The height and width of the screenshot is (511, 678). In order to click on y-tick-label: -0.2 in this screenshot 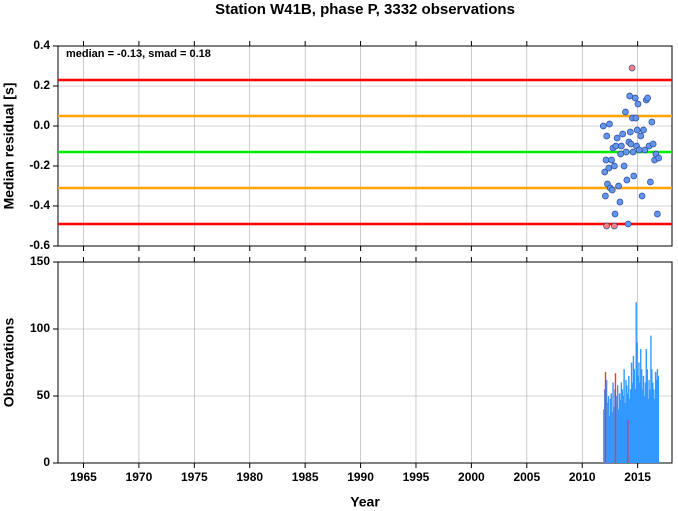, I will do `click(39, 165)`.